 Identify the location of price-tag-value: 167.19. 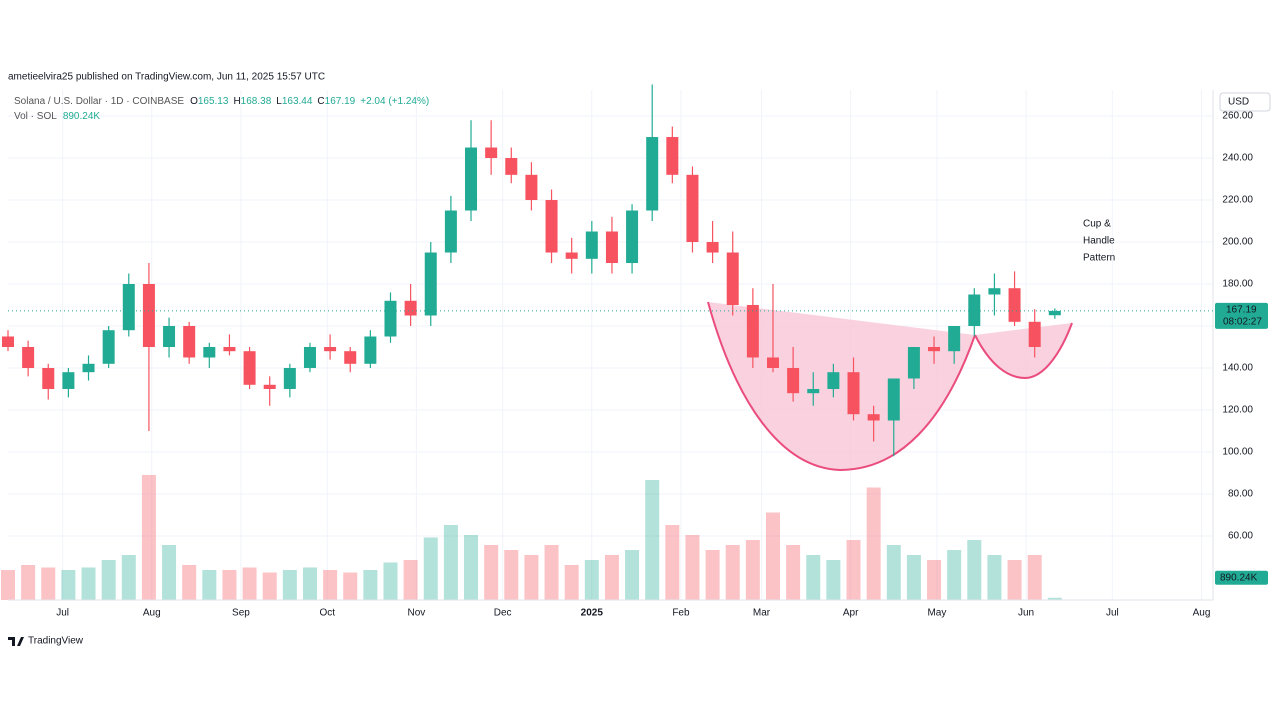
(1241, 310).